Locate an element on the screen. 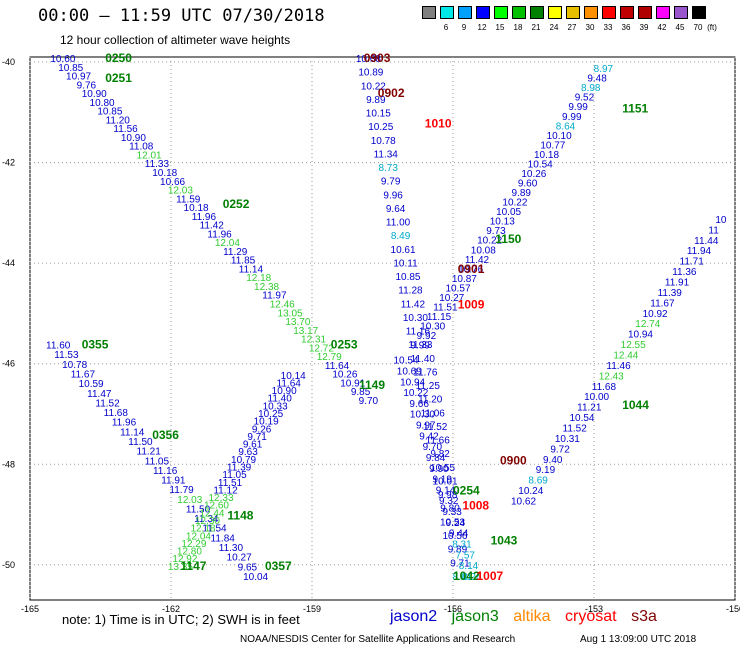 This screenshot has width=740, height=650. lon-tick-label: -156 is located at coordinates (453, 609).